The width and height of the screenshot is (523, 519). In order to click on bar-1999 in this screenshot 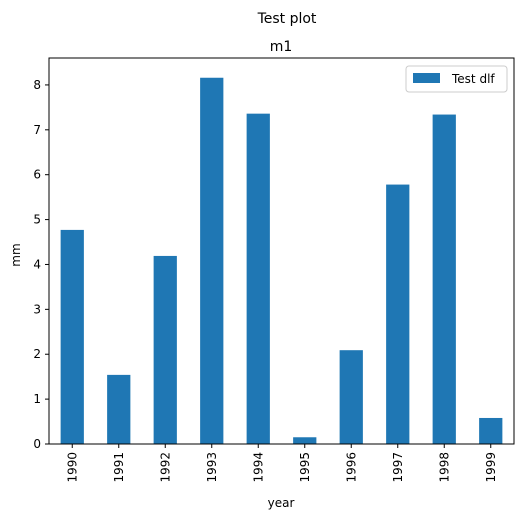, I will do `click(491, 430)`.